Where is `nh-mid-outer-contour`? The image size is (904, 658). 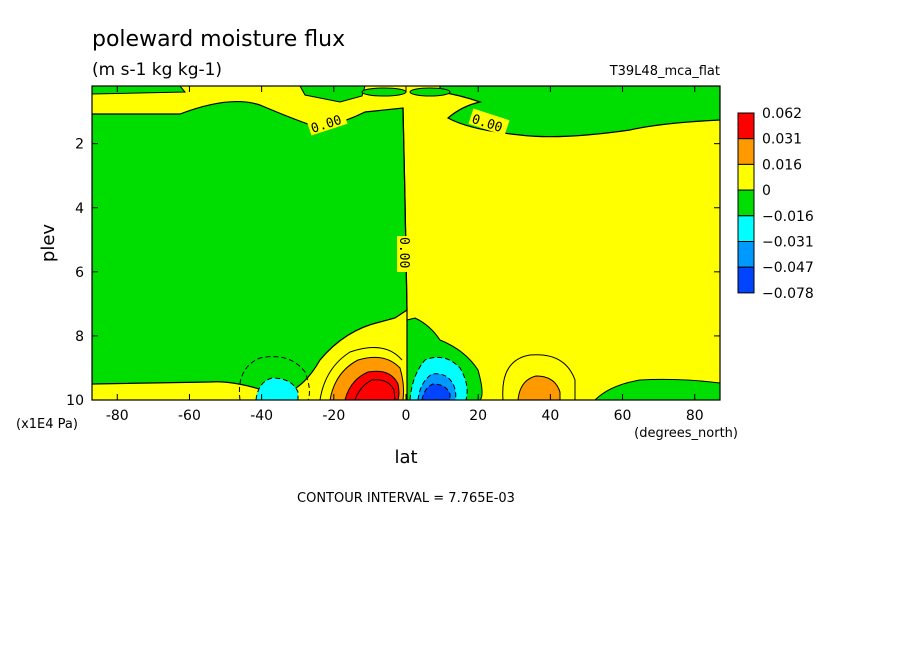 nh-mid-outer-contour is located at coordinates (539, 377).